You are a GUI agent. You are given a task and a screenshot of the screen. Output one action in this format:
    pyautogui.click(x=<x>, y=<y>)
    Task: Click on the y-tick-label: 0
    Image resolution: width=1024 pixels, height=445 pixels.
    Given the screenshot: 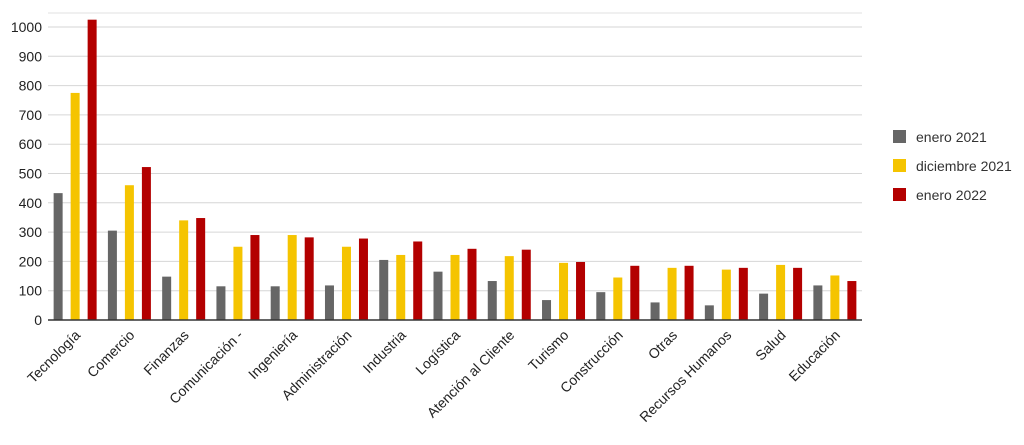 What is the action you would take?
    pyautogui.click(x=38, y=320)
    